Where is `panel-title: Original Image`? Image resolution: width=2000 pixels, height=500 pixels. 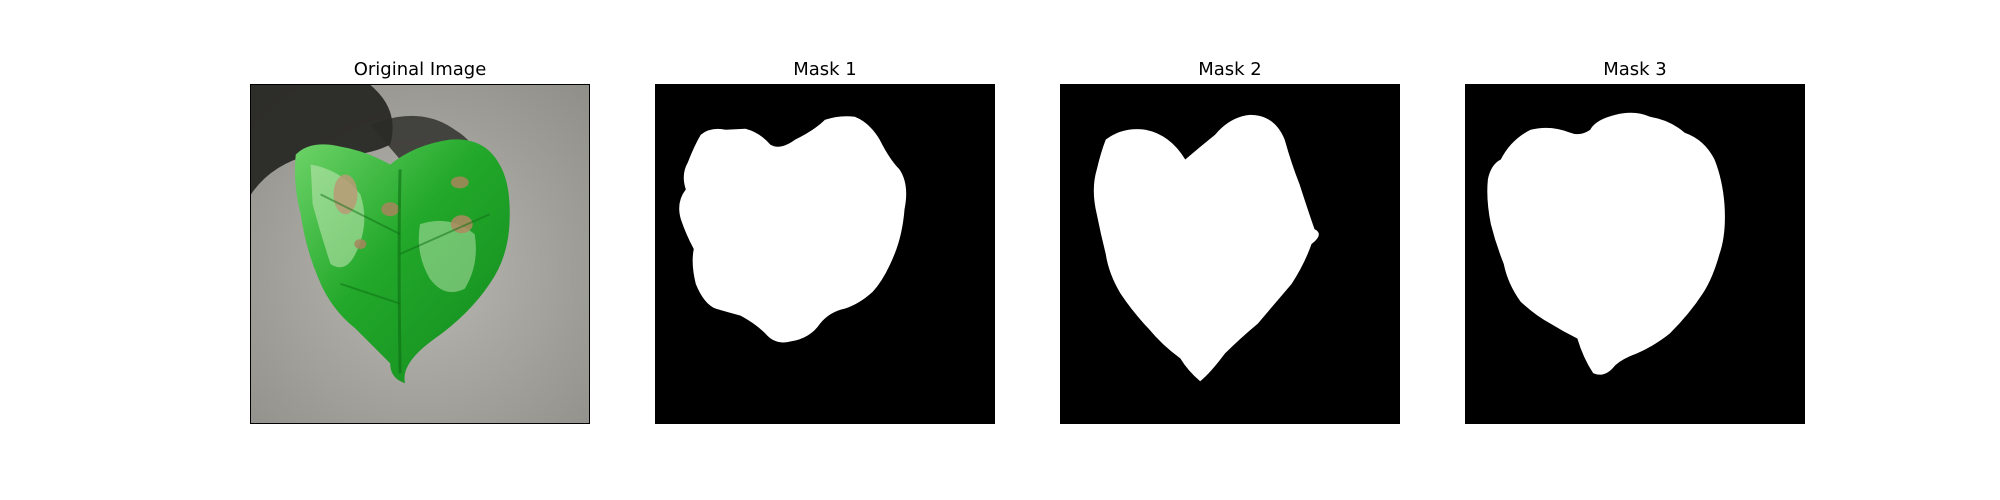 panel-title: Original Image is located at coordinates (420, 69).